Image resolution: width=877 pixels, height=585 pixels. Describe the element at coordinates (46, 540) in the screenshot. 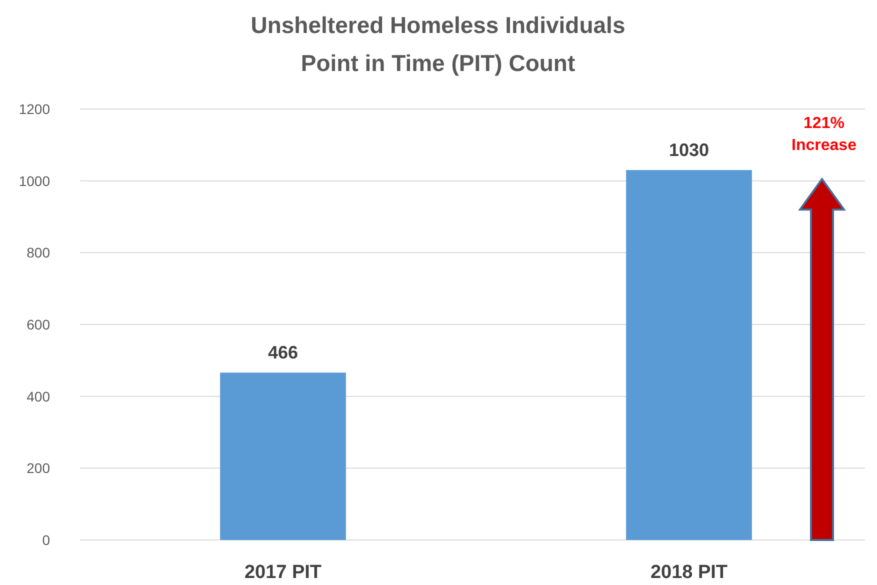

I see `y-tick-label: 0` at that location.